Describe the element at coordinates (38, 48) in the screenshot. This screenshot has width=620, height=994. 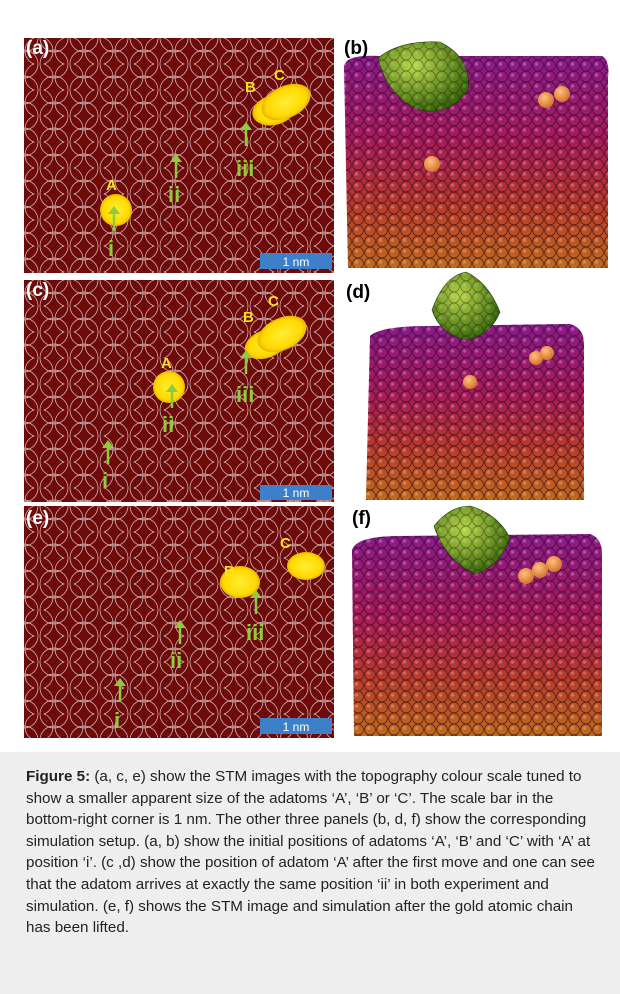
I see `panel-label-a: (a)` at that location.